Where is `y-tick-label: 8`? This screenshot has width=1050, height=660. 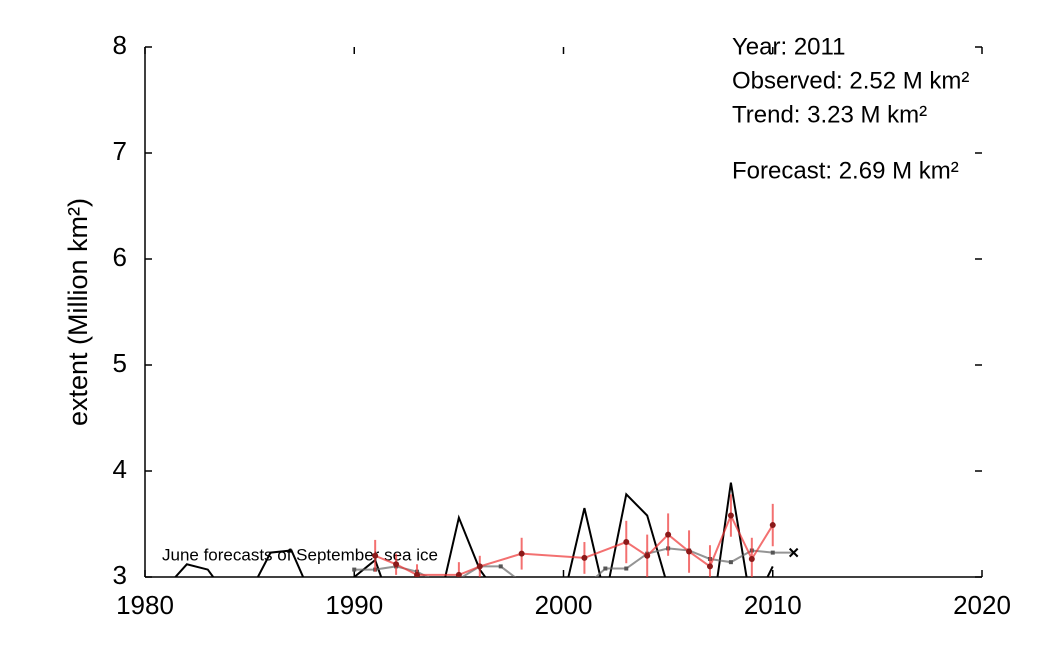 y-tick-label: 8 is located at coordinates (120, 45).